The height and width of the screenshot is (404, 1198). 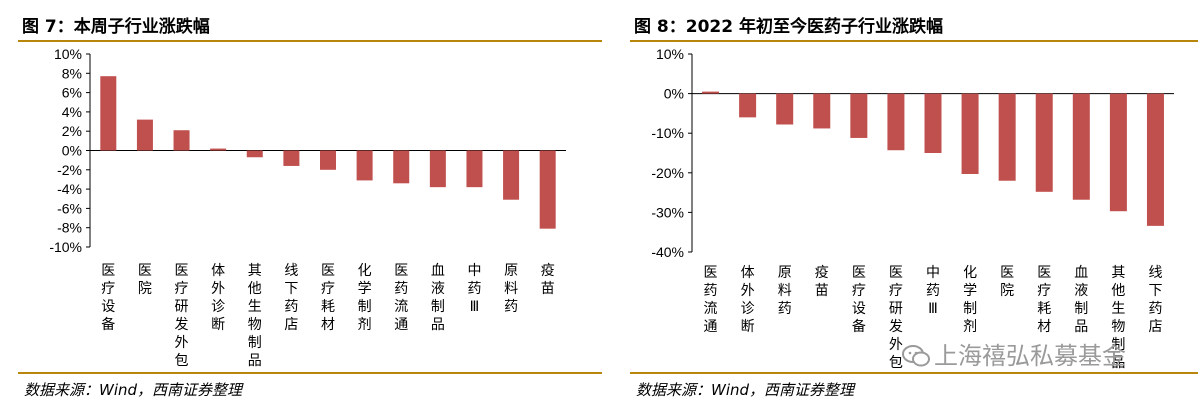 I want to click on y-tick-label: -6%, so click(x=69, y=208).